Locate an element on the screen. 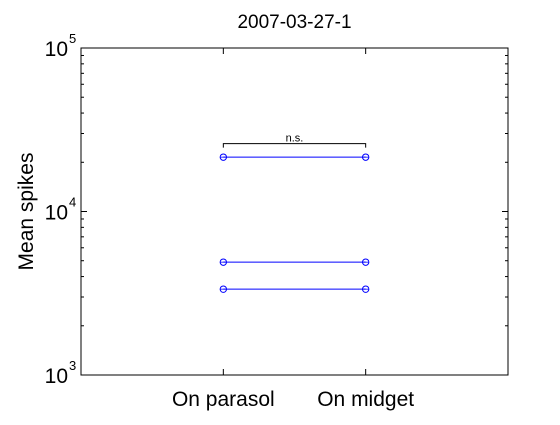  y-tick-exponent: 5 is located at coordinates (72, 38).